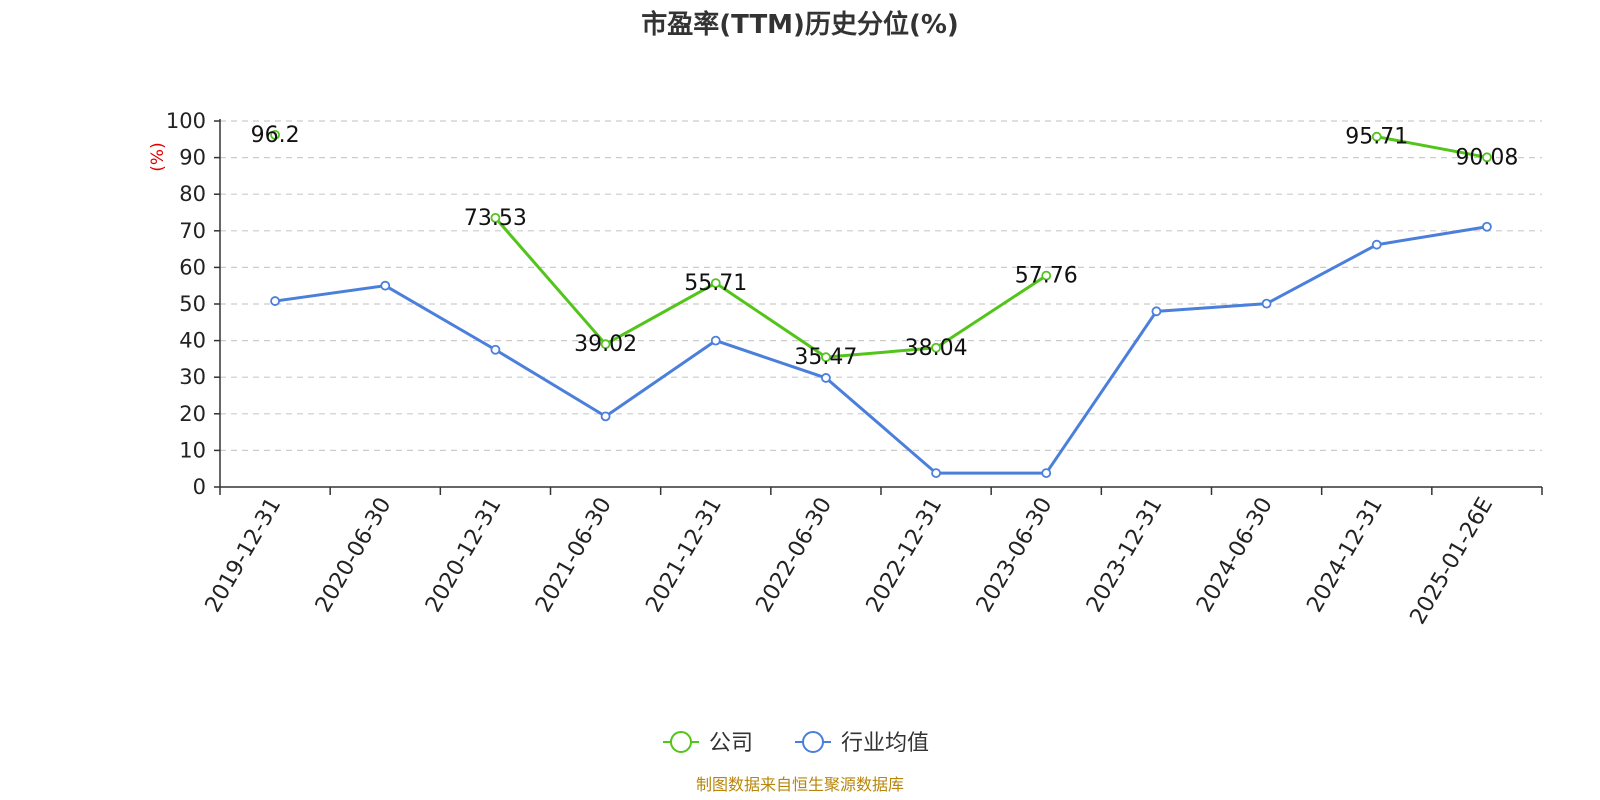  I want to click on y-tick-label: 10, so click(192, 450).